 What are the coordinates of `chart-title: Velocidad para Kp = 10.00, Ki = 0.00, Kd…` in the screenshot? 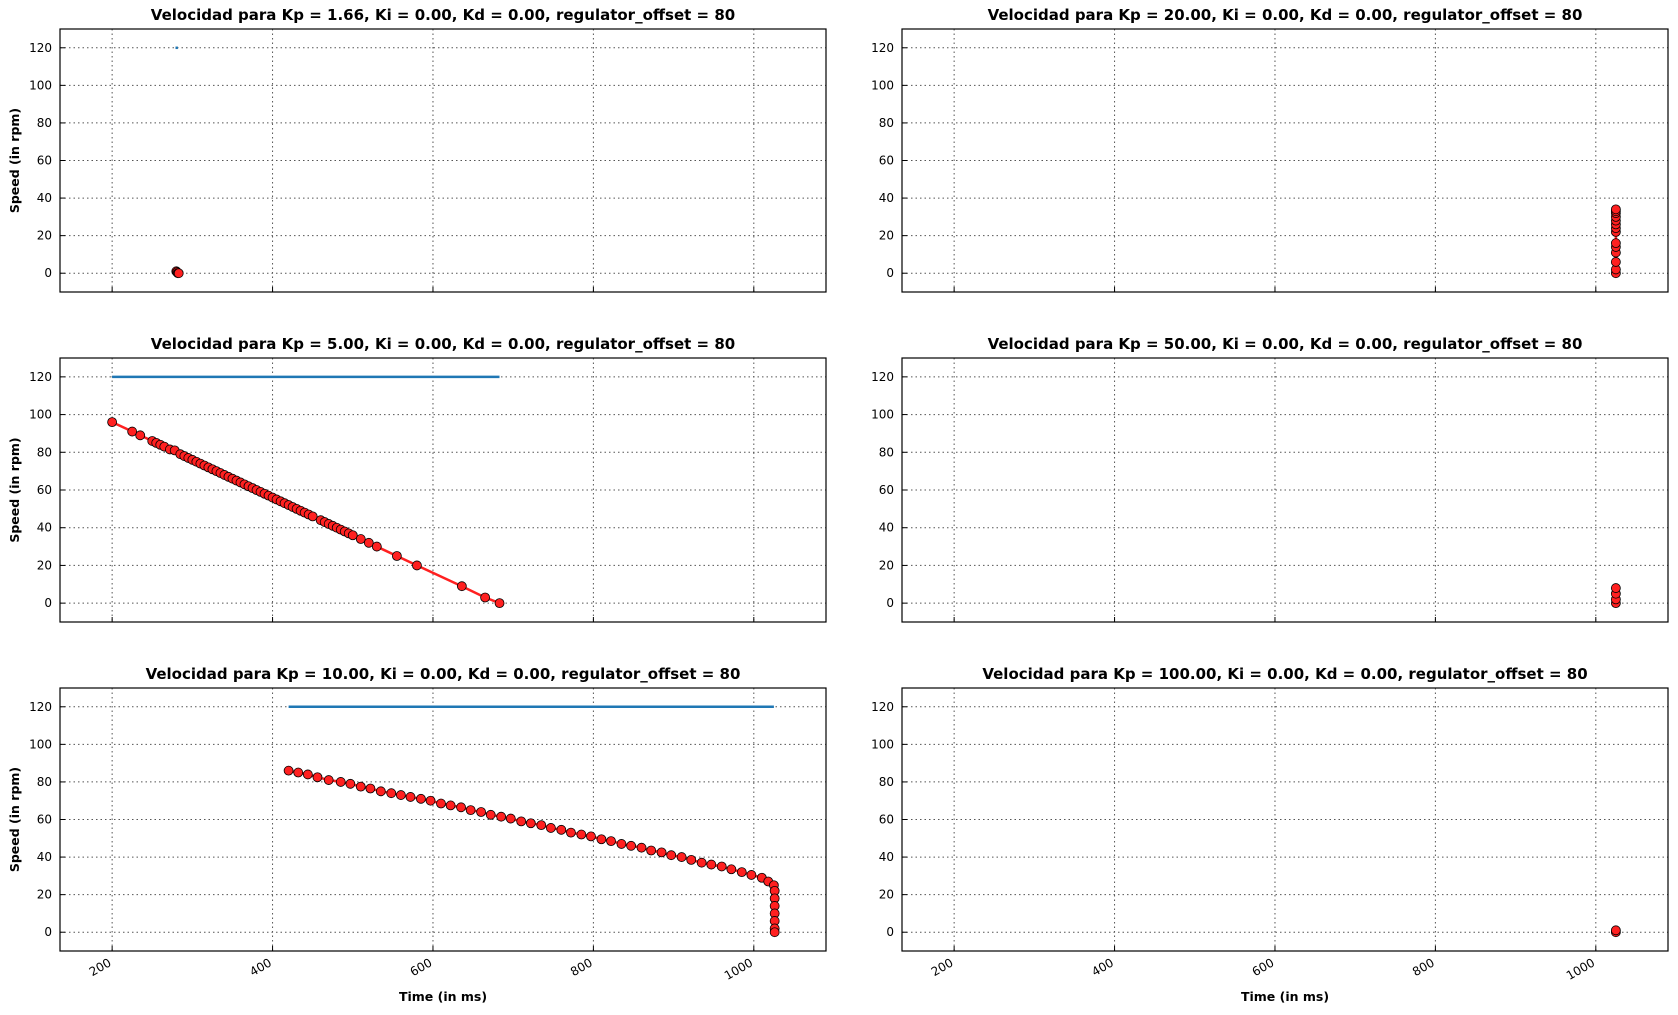 It's located at (443, 674).